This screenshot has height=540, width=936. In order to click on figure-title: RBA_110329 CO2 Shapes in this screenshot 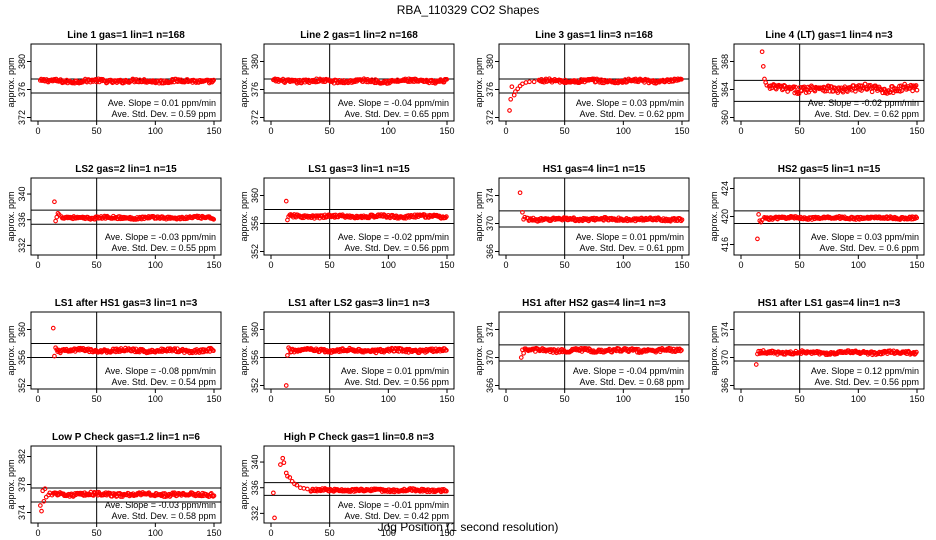, I will do `click(468, 10)`.